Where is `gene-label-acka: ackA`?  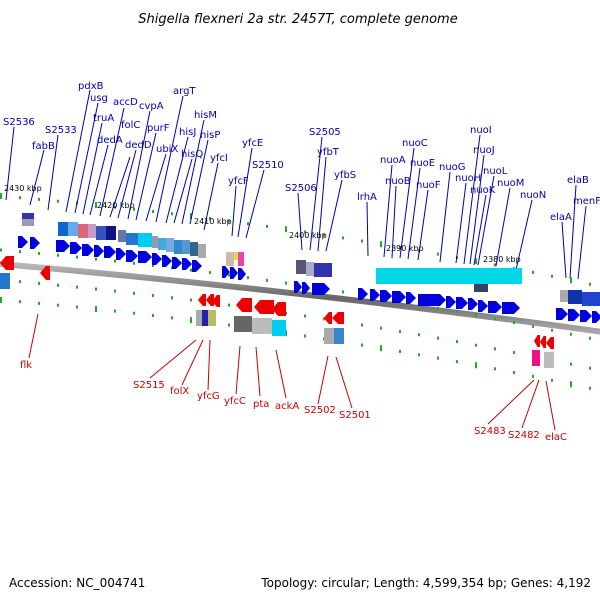 gene-label-acka: ackA is located at coordinates (287, 406).